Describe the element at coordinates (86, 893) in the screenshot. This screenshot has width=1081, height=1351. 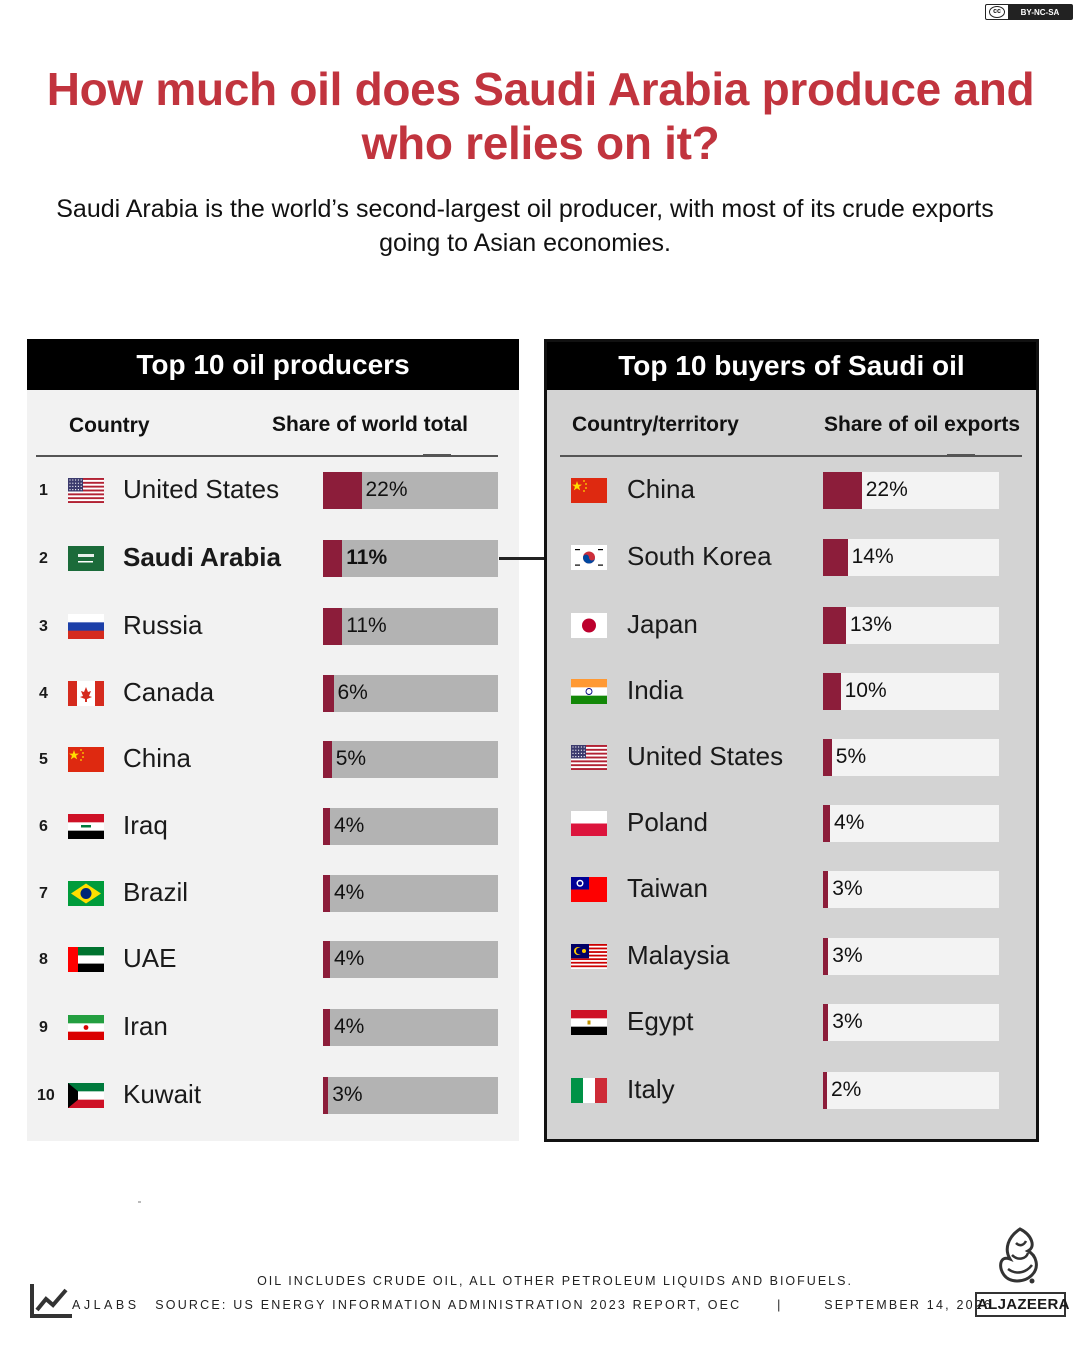
I see `brazil-flag-icon` at that location.